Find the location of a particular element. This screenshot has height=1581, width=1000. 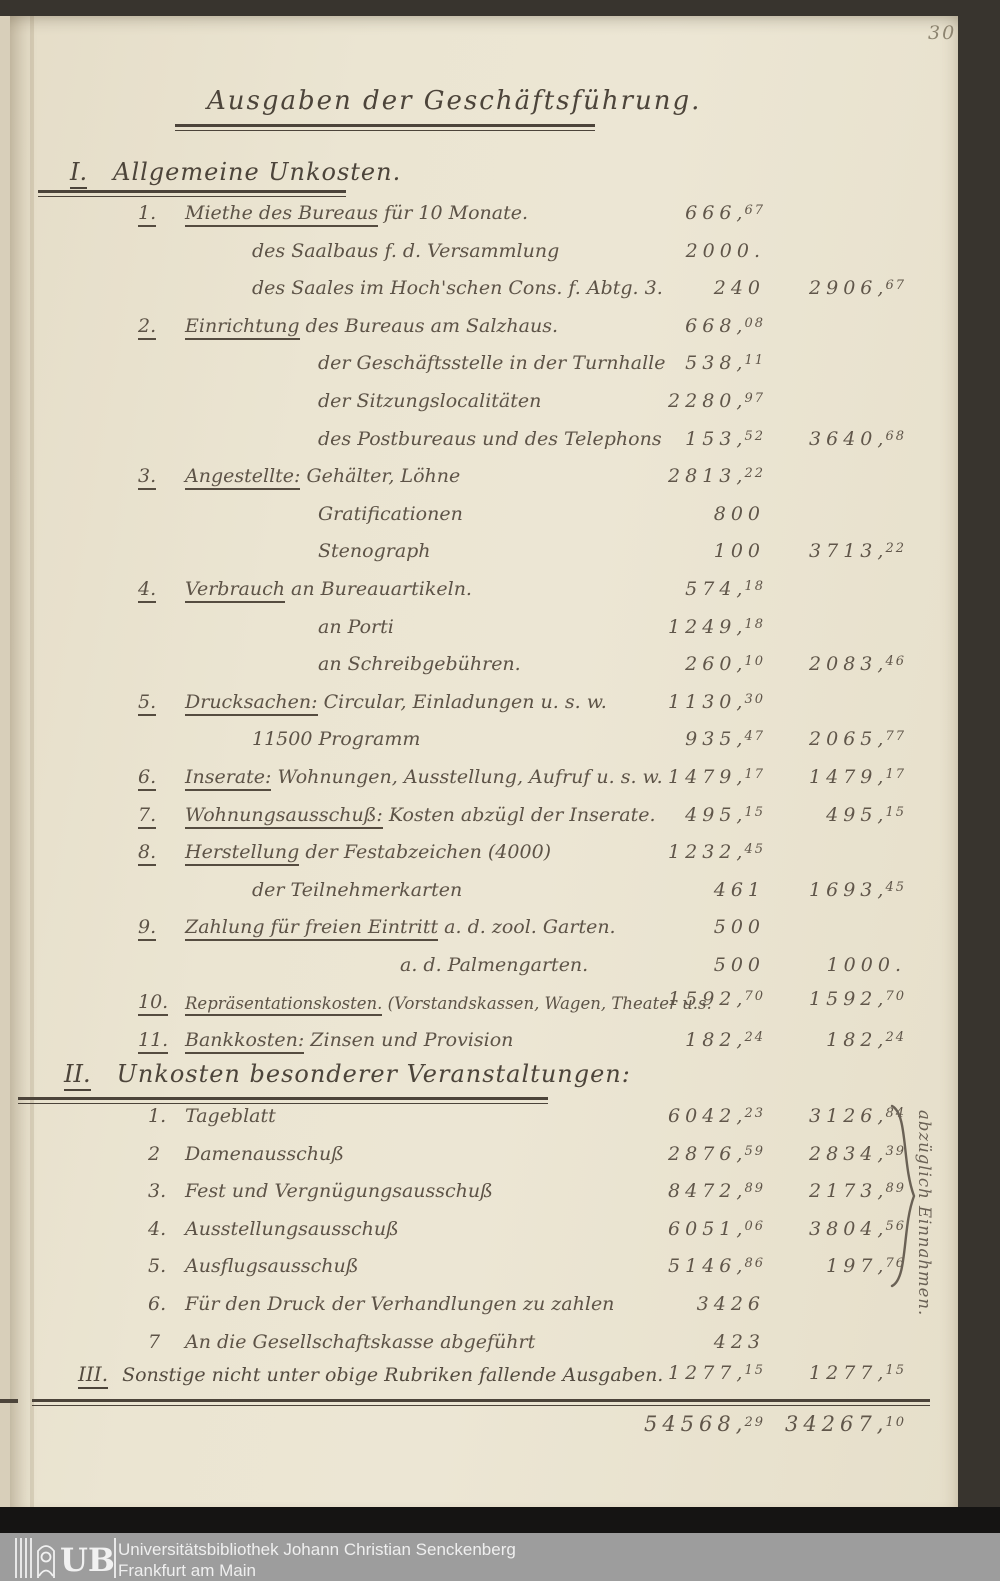

row-amount-2: 3640,68 is located at coordinates (857, 438).